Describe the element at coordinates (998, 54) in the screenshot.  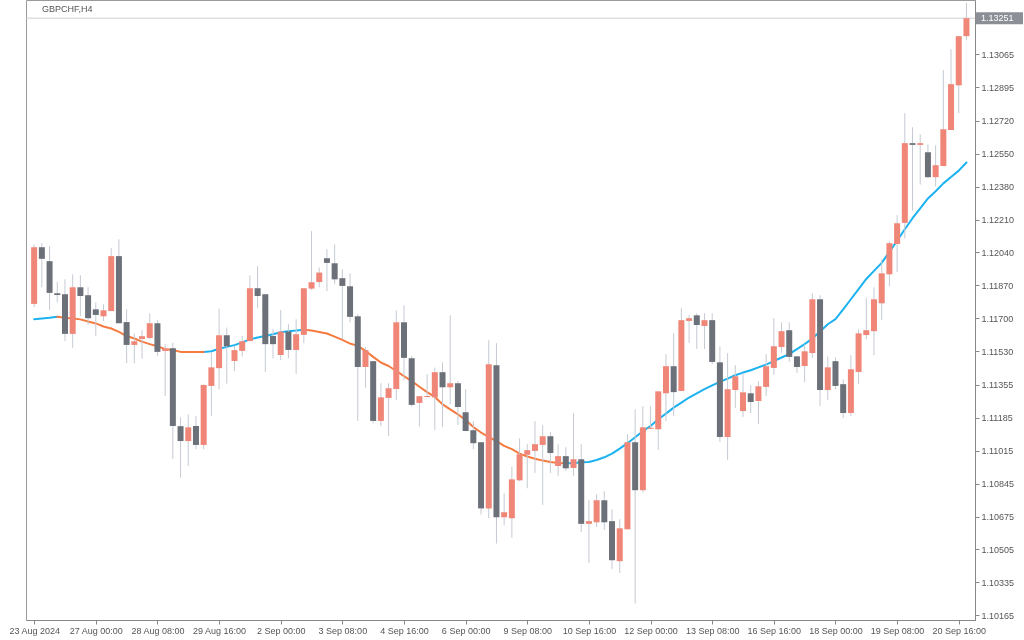
I see `y-tick-label: 1.13065` at that location.